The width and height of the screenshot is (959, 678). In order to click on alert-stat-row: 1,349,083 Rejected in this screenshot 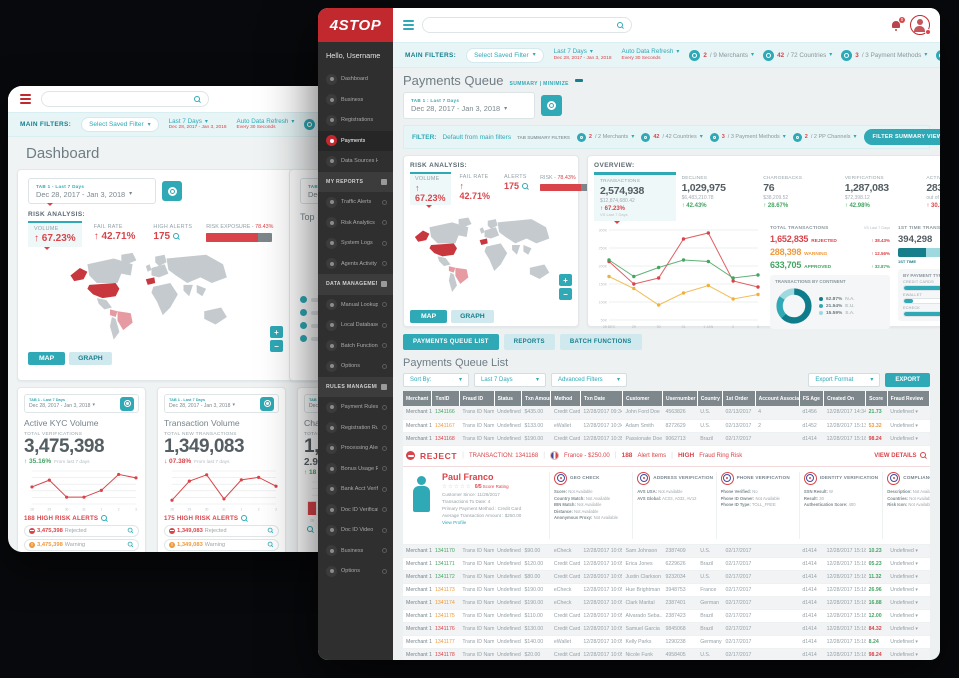, I will do `click(221, 530)`.